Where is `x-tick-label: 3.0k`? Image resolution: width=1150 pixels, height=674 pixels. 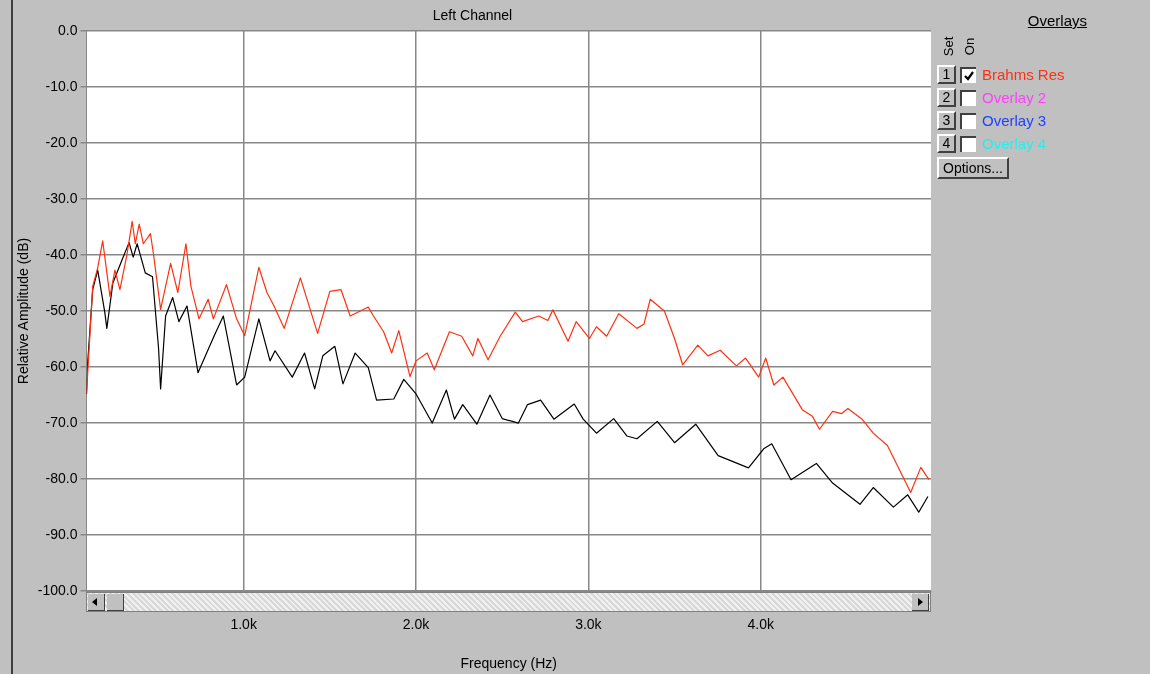 x-tick-label: 3.0k is located at coordinates (589, 624).